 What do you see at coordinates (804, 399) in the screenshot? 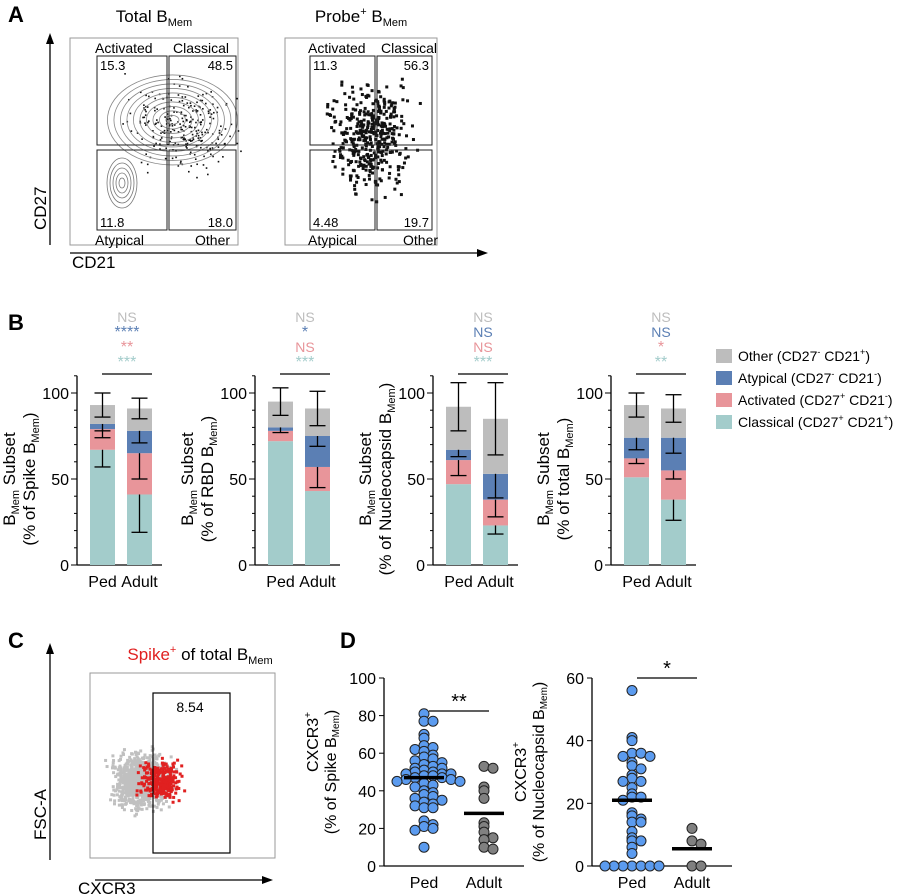
I see `legend-item: Activated (CD27+ CD21-)` at bounding box center [804, 399].